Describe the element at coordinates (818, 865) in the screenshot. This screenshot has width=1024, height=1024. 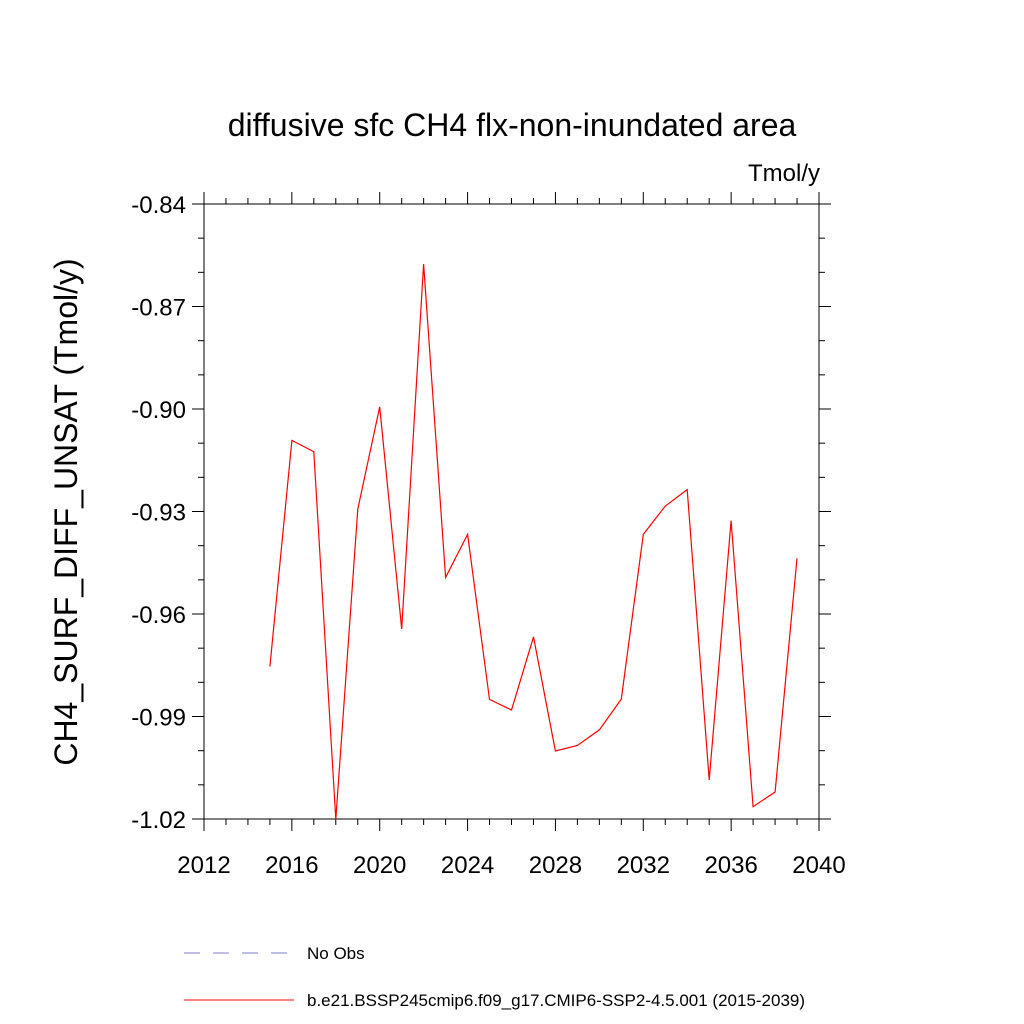
I see `x-tick-label: 2040` at that location.